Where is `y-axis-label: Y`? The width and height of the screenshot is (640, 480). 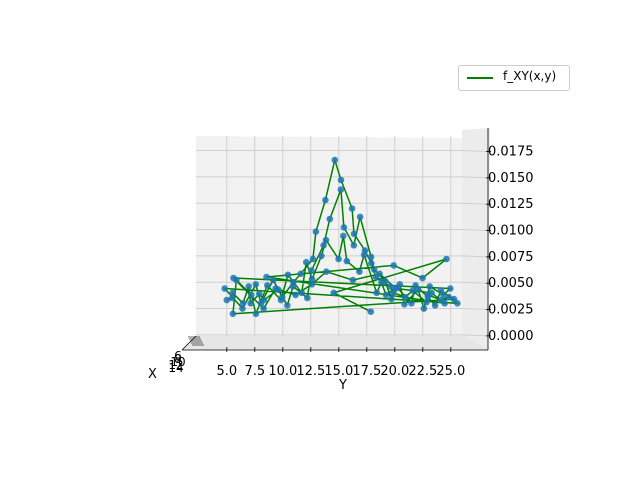
y-axis-label: Y is located at coordinates (342, 385).